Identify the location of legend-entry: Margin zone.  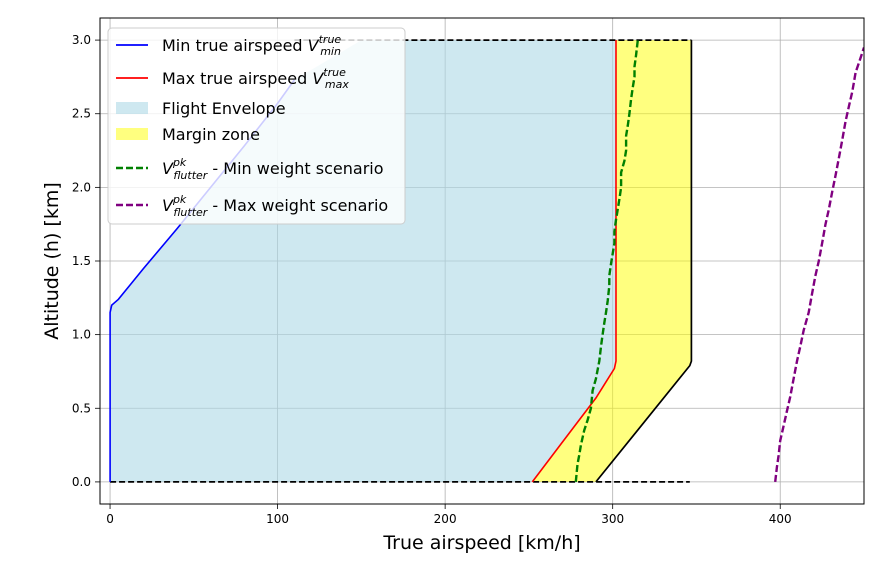
(188, 134).